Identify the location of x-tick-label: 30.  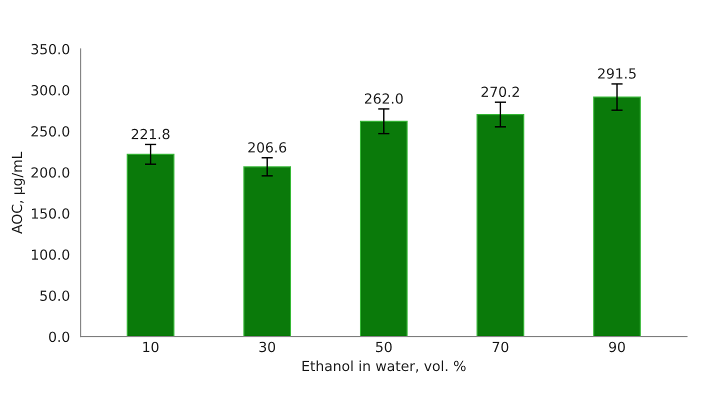
(267, 347).